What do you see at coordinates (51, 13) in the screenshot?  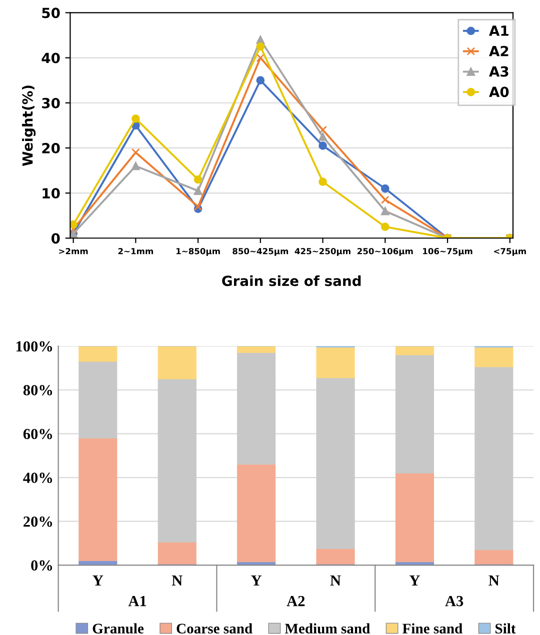 I see `y-tick-label: 50` at bounding box center [51, 13].